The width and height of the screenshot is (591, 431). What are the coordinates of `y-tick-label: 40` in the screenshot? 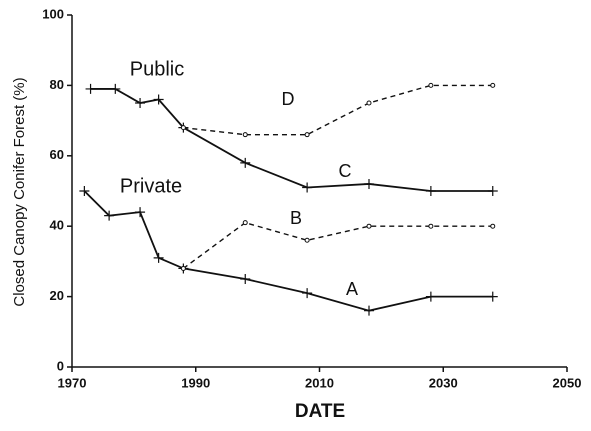 It's located at (57, 225).